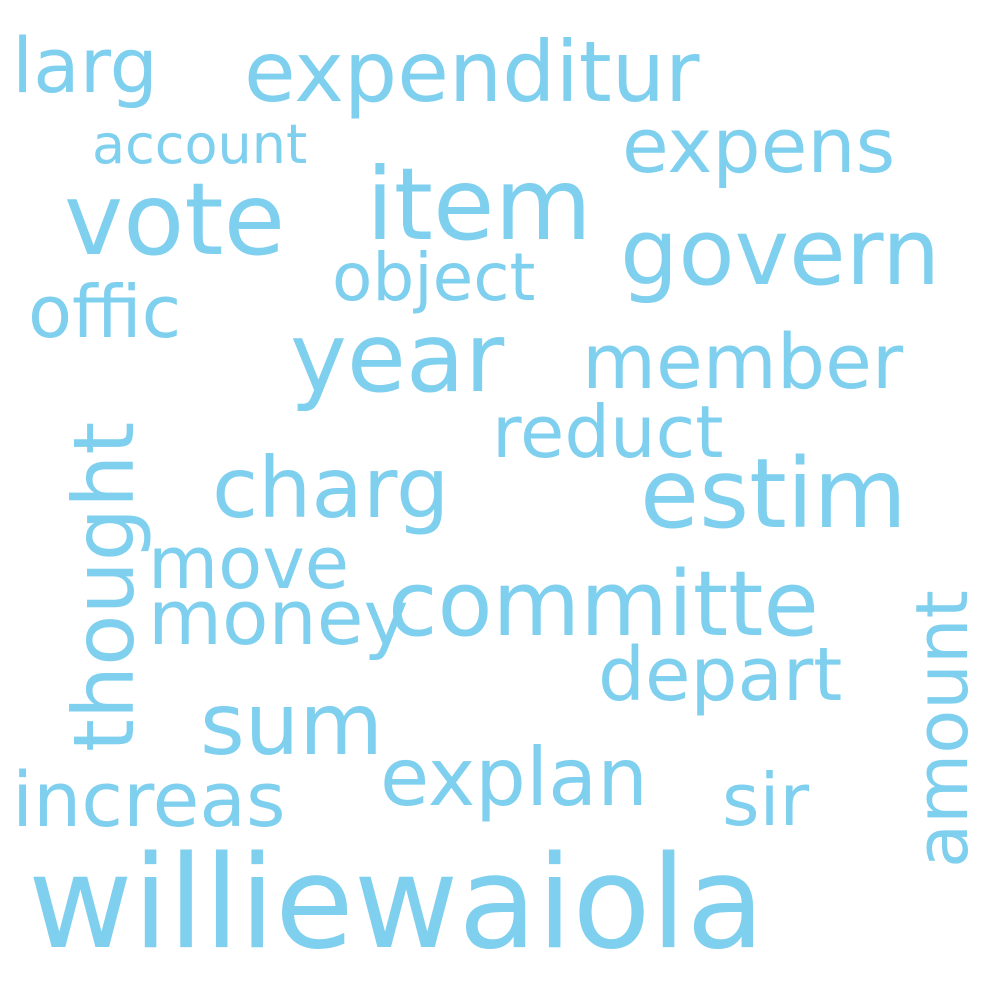 The image size is (1000, 1000). I want to click on word-depart: depart, so click(720, 675).